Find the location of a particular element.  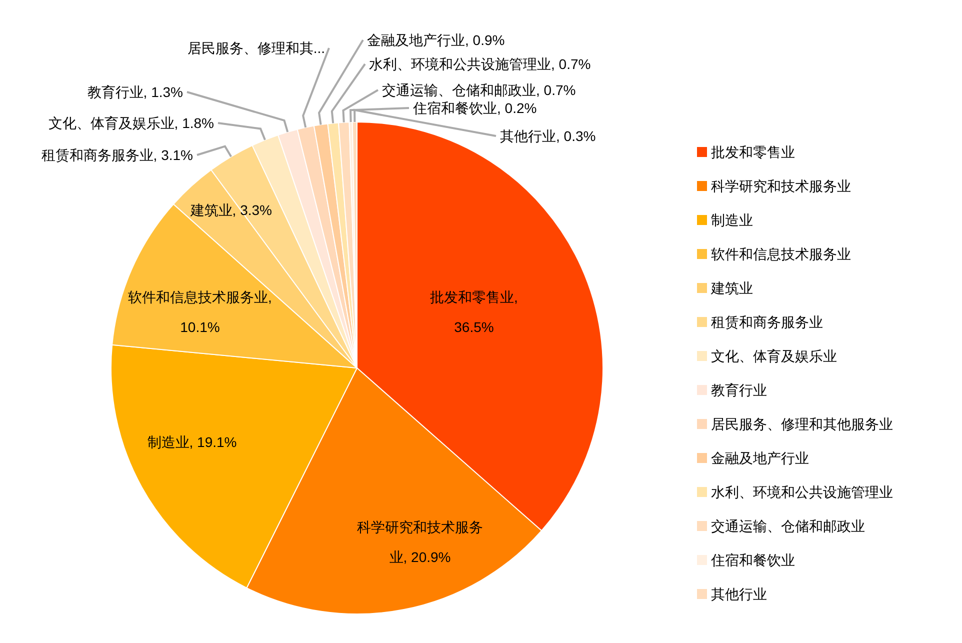

legend-label: 租赁和商务服务业 is located at coordinates (767, 322).